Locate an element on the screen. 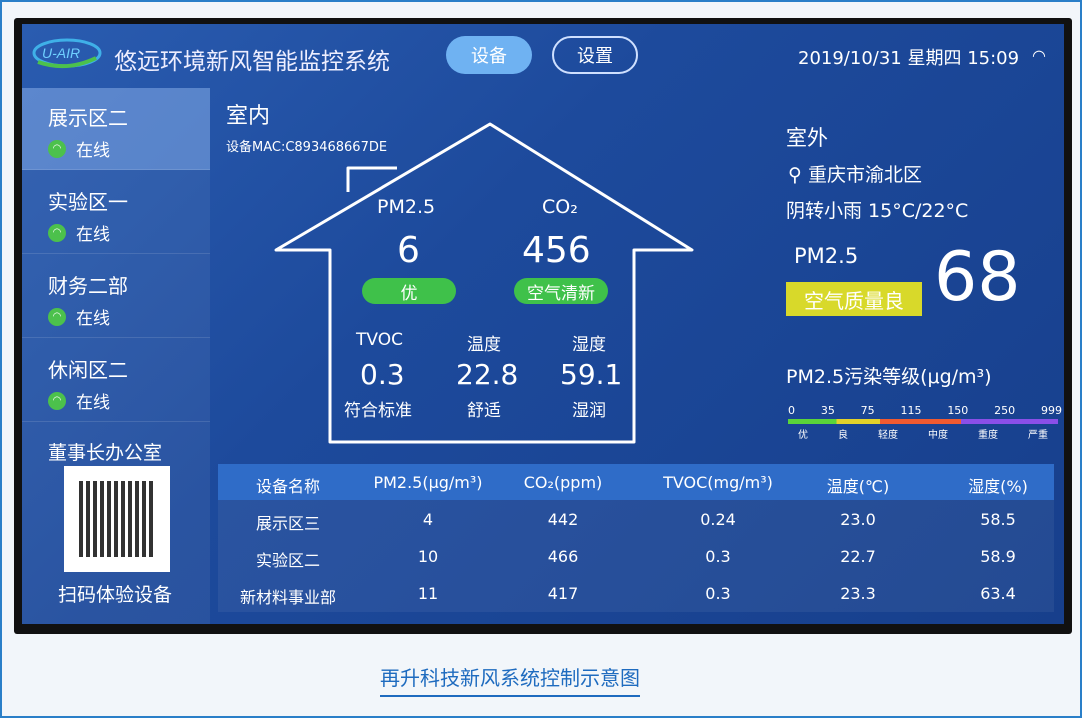 The height and width of the screenshot is (718, 1082). column-header: 设备名称 is located at coordinates (287, 486).